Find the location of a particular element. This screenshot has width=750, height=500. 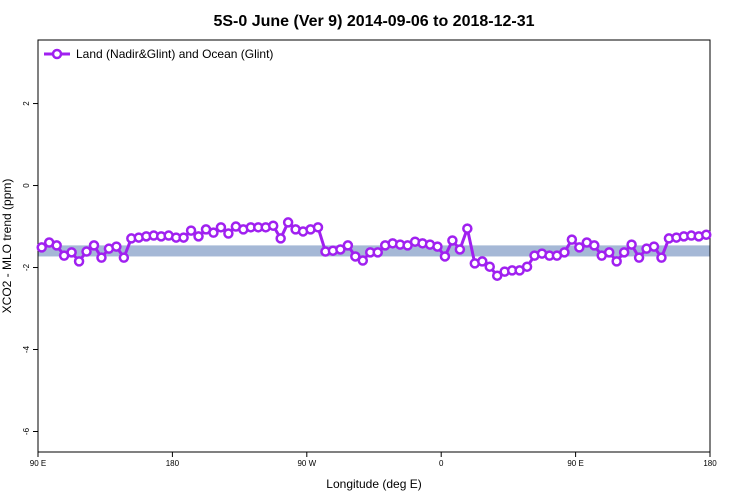

y-tick-label: 2 is located at coordinates (26, 103).